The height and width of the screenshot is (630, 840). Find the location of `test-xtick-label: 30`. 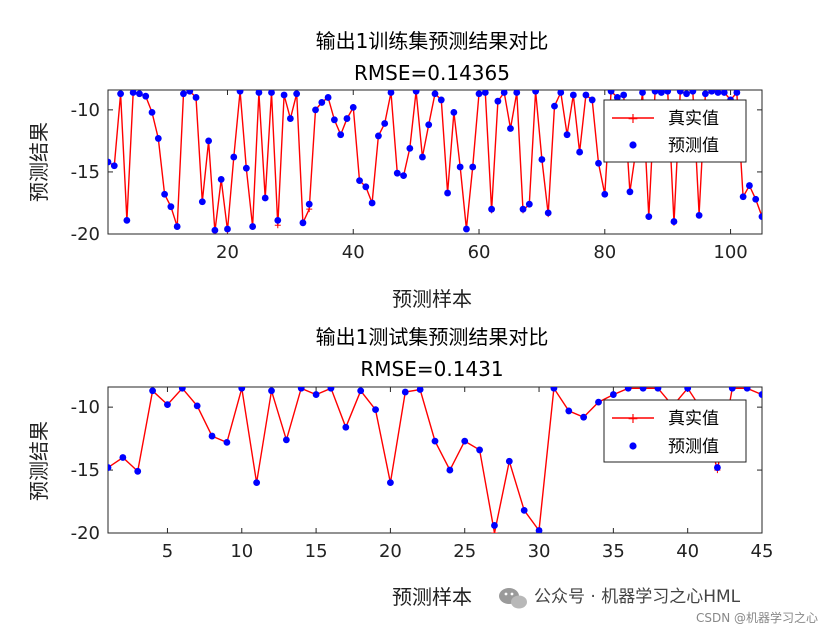

test-xtick-label: 30 is located at coordinates (539, 551).